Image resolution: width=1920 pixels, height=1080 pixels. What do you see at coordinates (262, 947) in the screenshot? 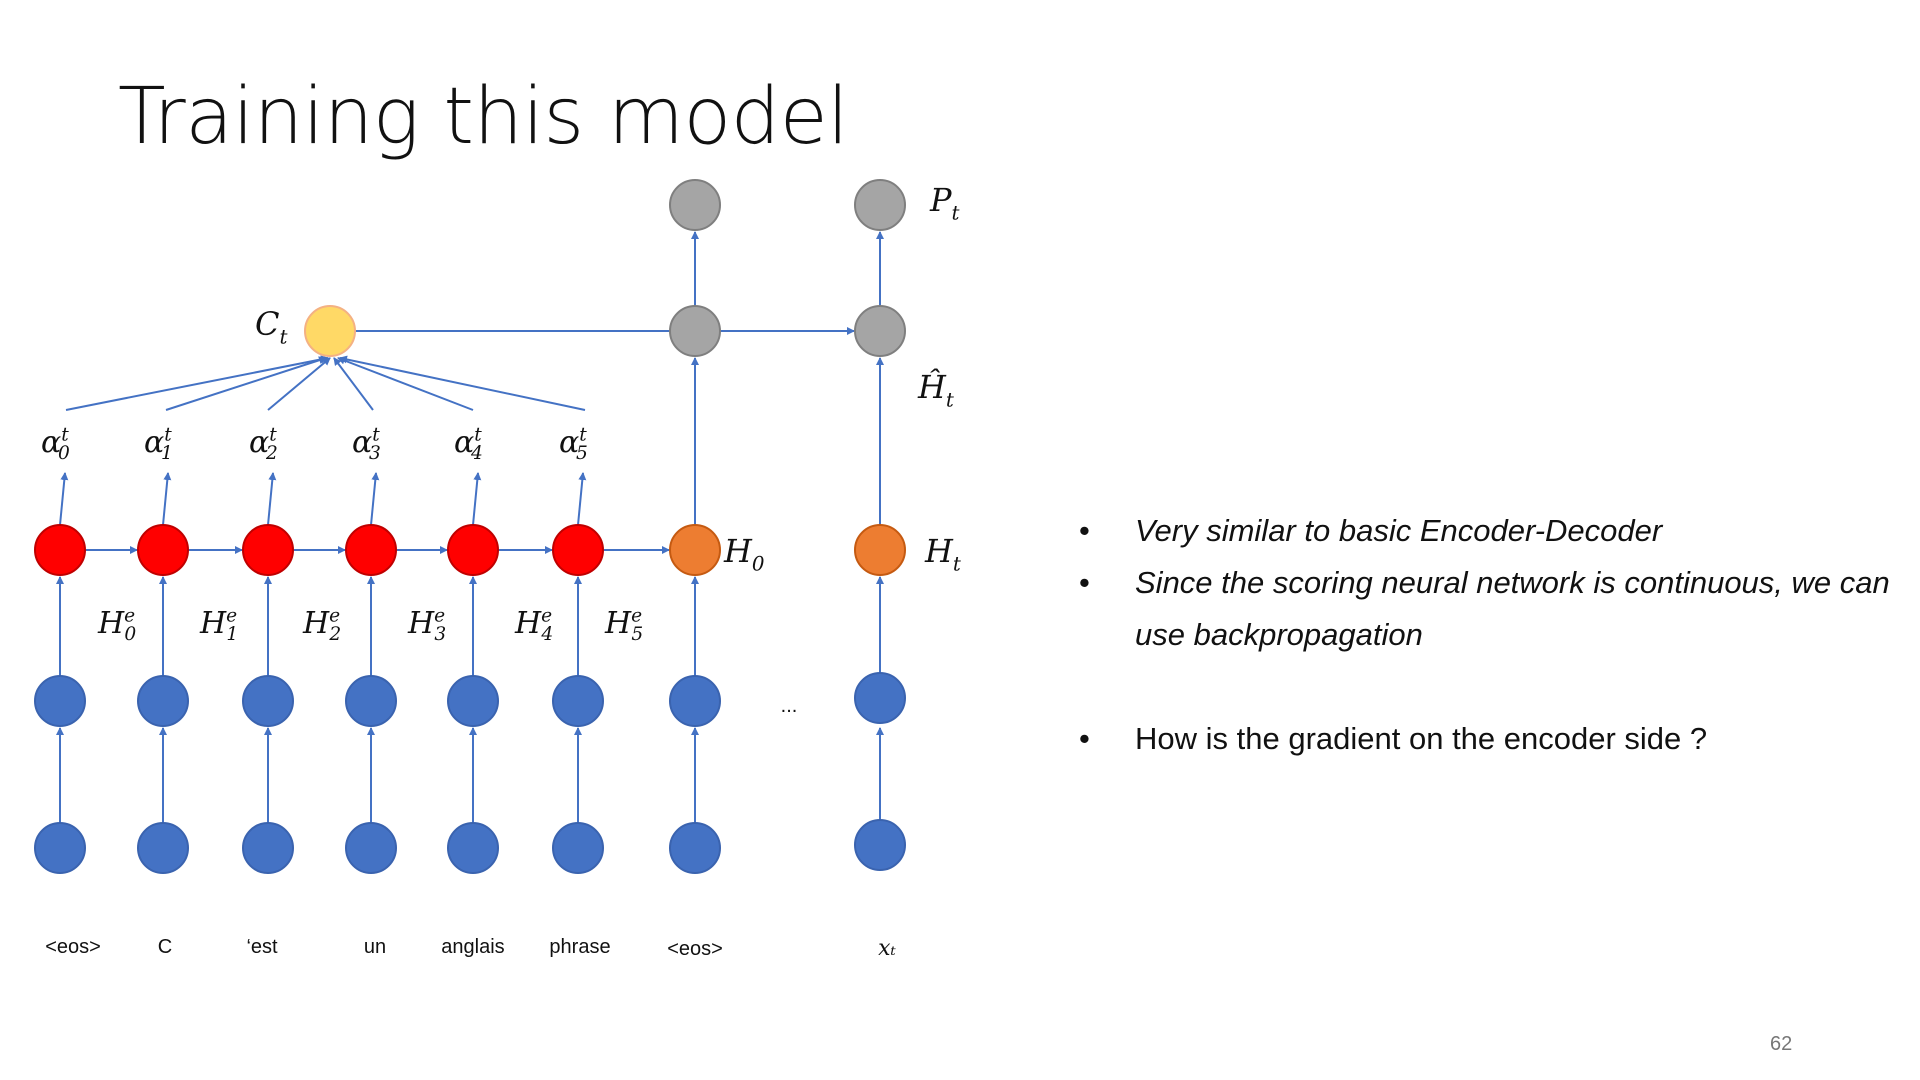
I see `encoder-word-label: ‘est` at bounding box center [262, 947].